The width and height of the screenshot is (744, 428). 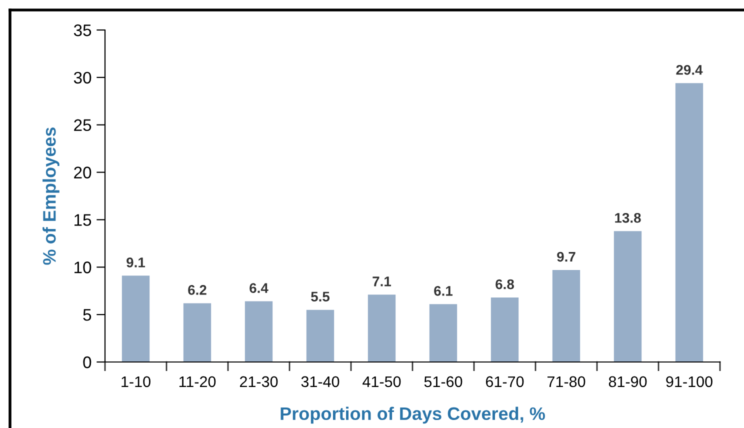 I want to click on y-tick-label: 25, so click(x=83, y=125).